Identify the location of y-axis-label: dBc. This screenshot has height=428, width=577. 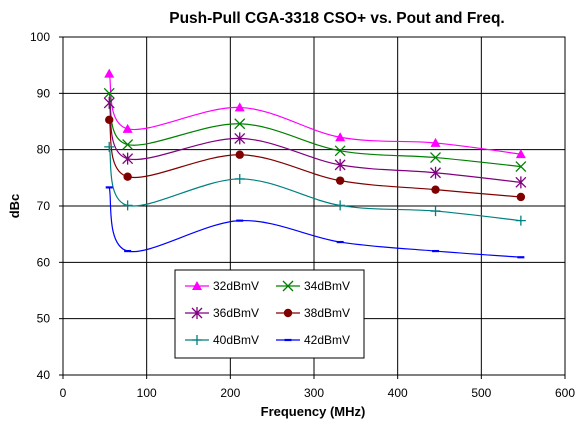
(14, 206).